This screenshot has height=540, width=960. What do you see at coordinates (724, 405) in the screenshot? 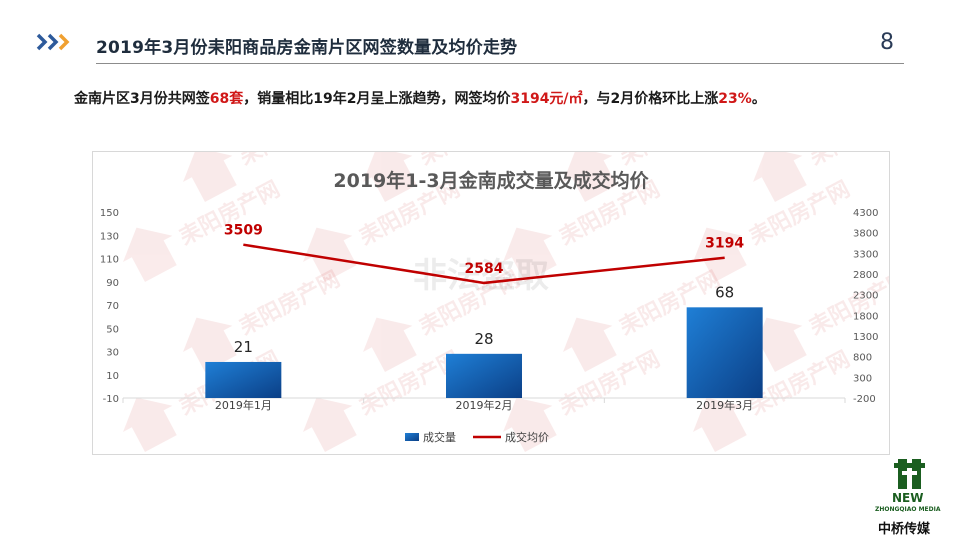
I see `x-tick-label: 2019年3月` at bounding box center [724, 405].